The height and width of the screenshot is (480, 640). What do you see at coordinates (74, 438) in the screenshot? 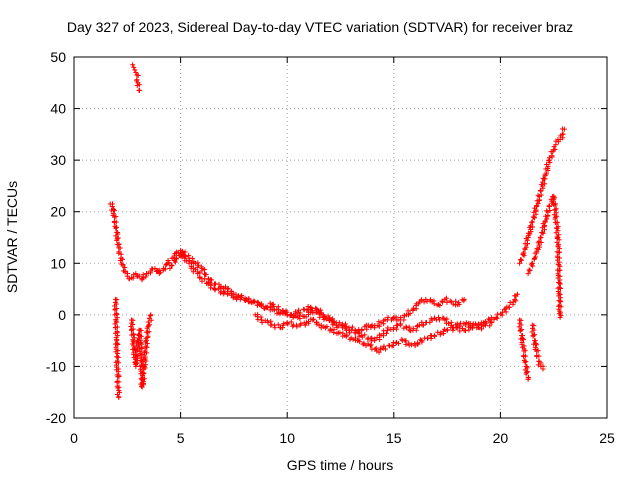
I see `x-tick-label: 0` at bounding box center [74, 438].